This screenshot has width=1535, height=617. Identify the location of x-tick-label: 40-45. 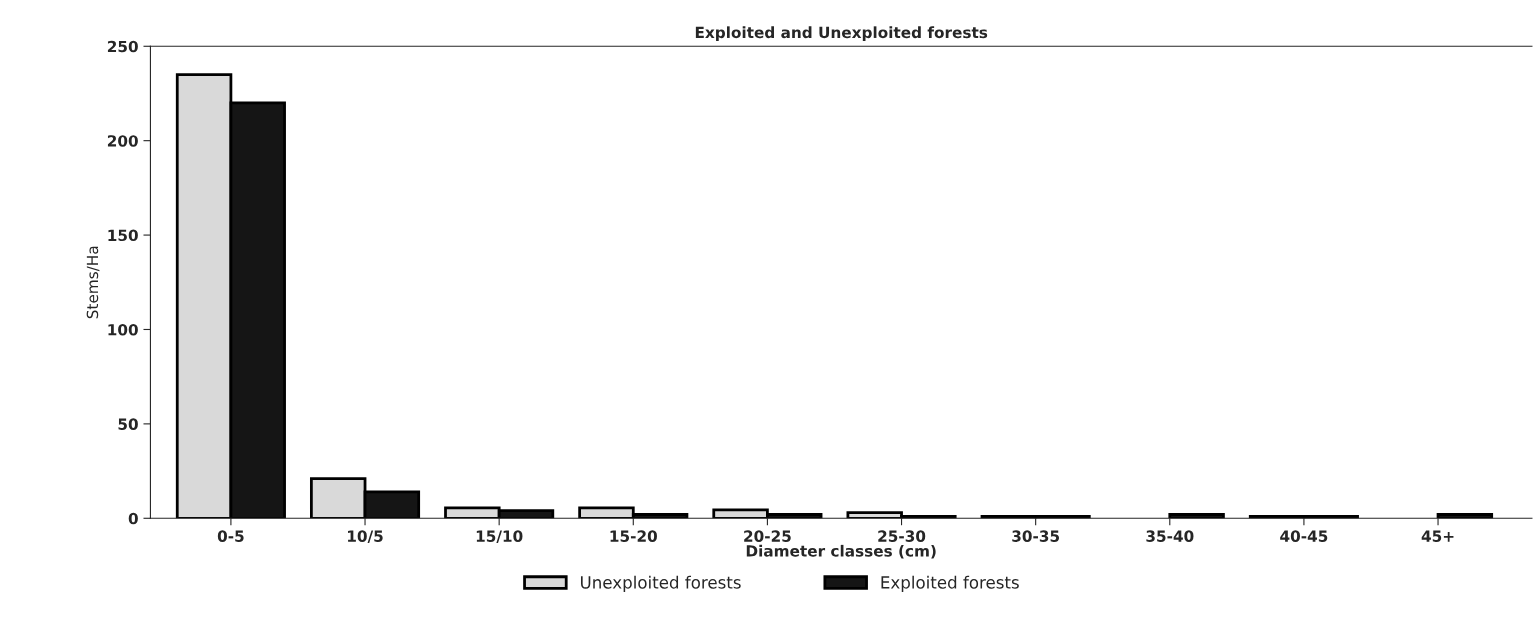
(1304, 536).